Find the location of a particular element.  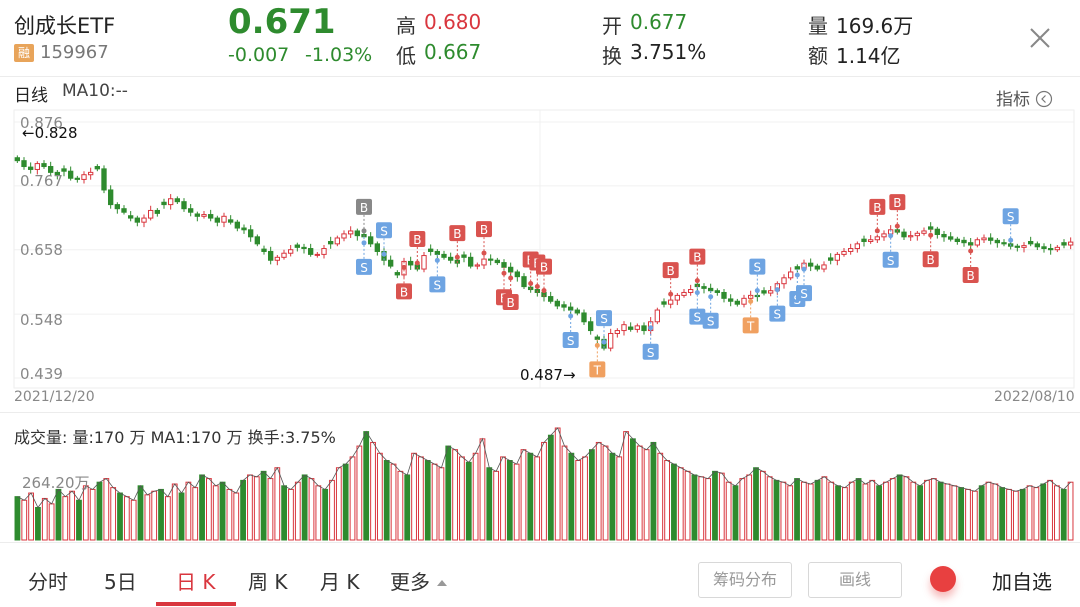

record-icon is located at coordinates (943, 579).